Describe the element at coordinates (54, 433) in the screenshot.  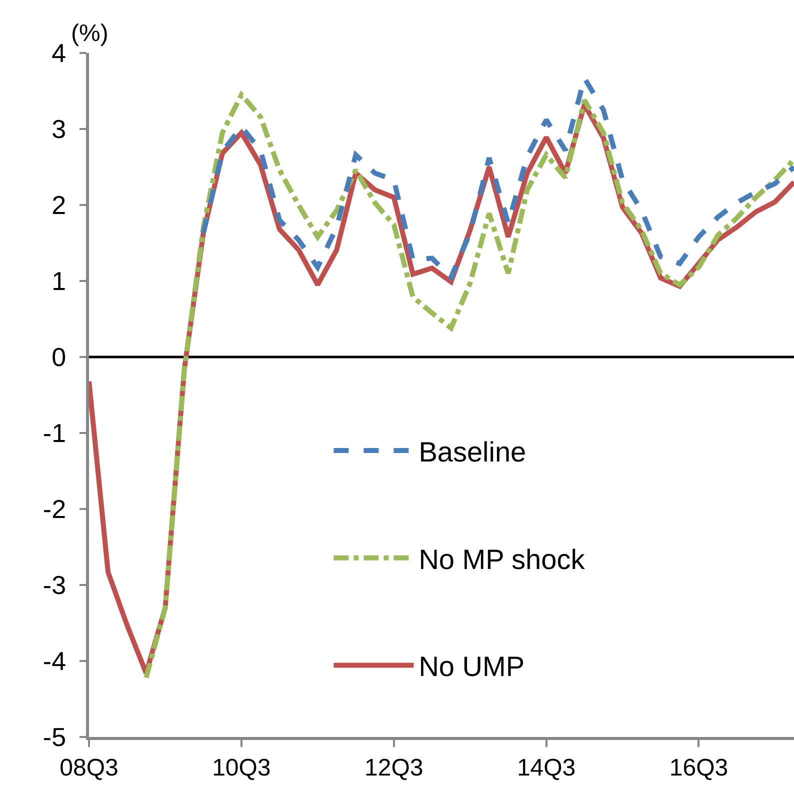
I see `y-tick-label: -1` at that location.